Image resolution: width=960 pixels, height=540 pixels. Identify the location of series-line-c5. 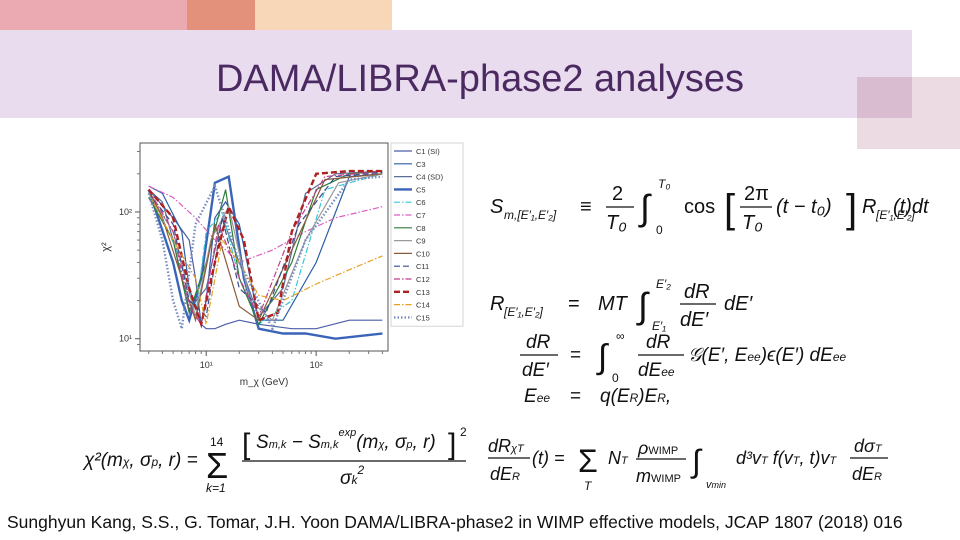
(265, 257).